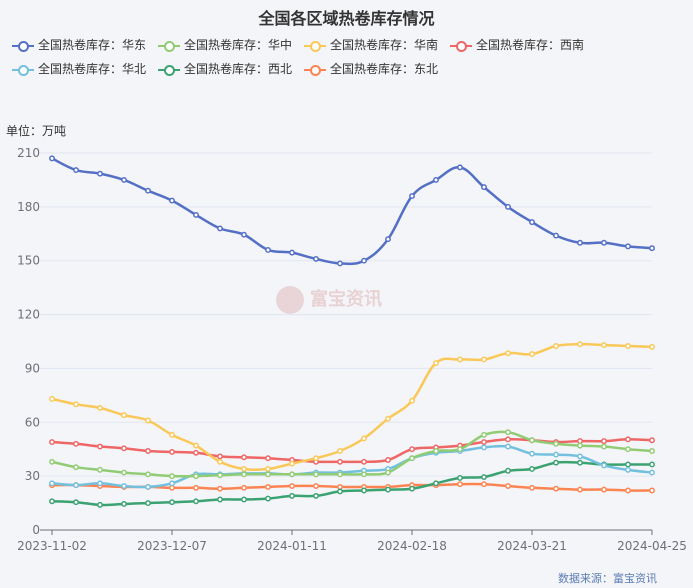 The height and width of the screenshot is (588, 693). I want to click on series, so click(352, 450).